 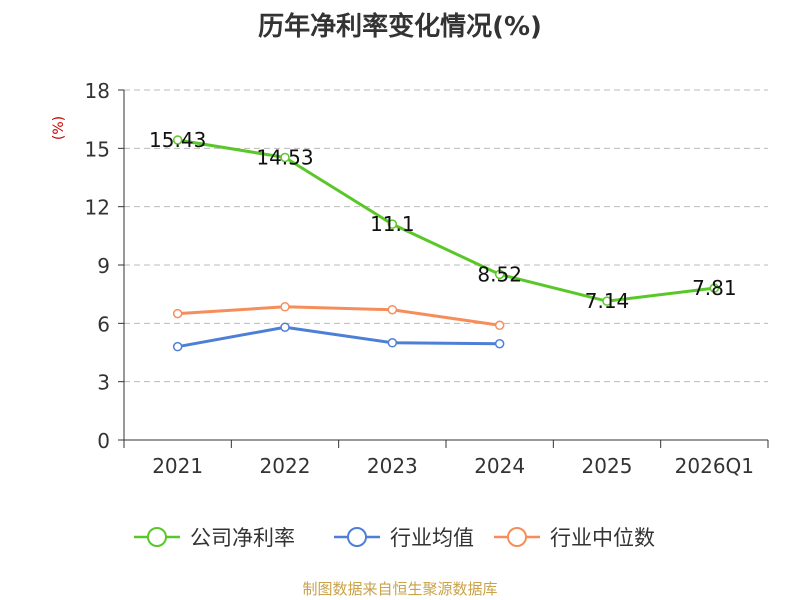 I want to click on data-label: 8.52, so click(x=499, y=274).